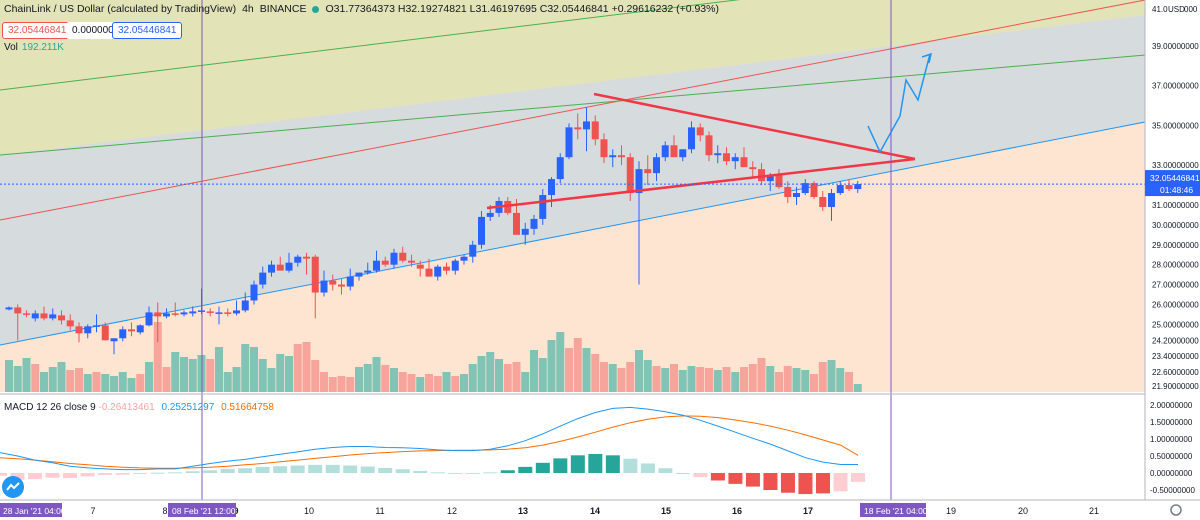  I want to click on sell-price-pill: 32.05446841, so click(37, 30).